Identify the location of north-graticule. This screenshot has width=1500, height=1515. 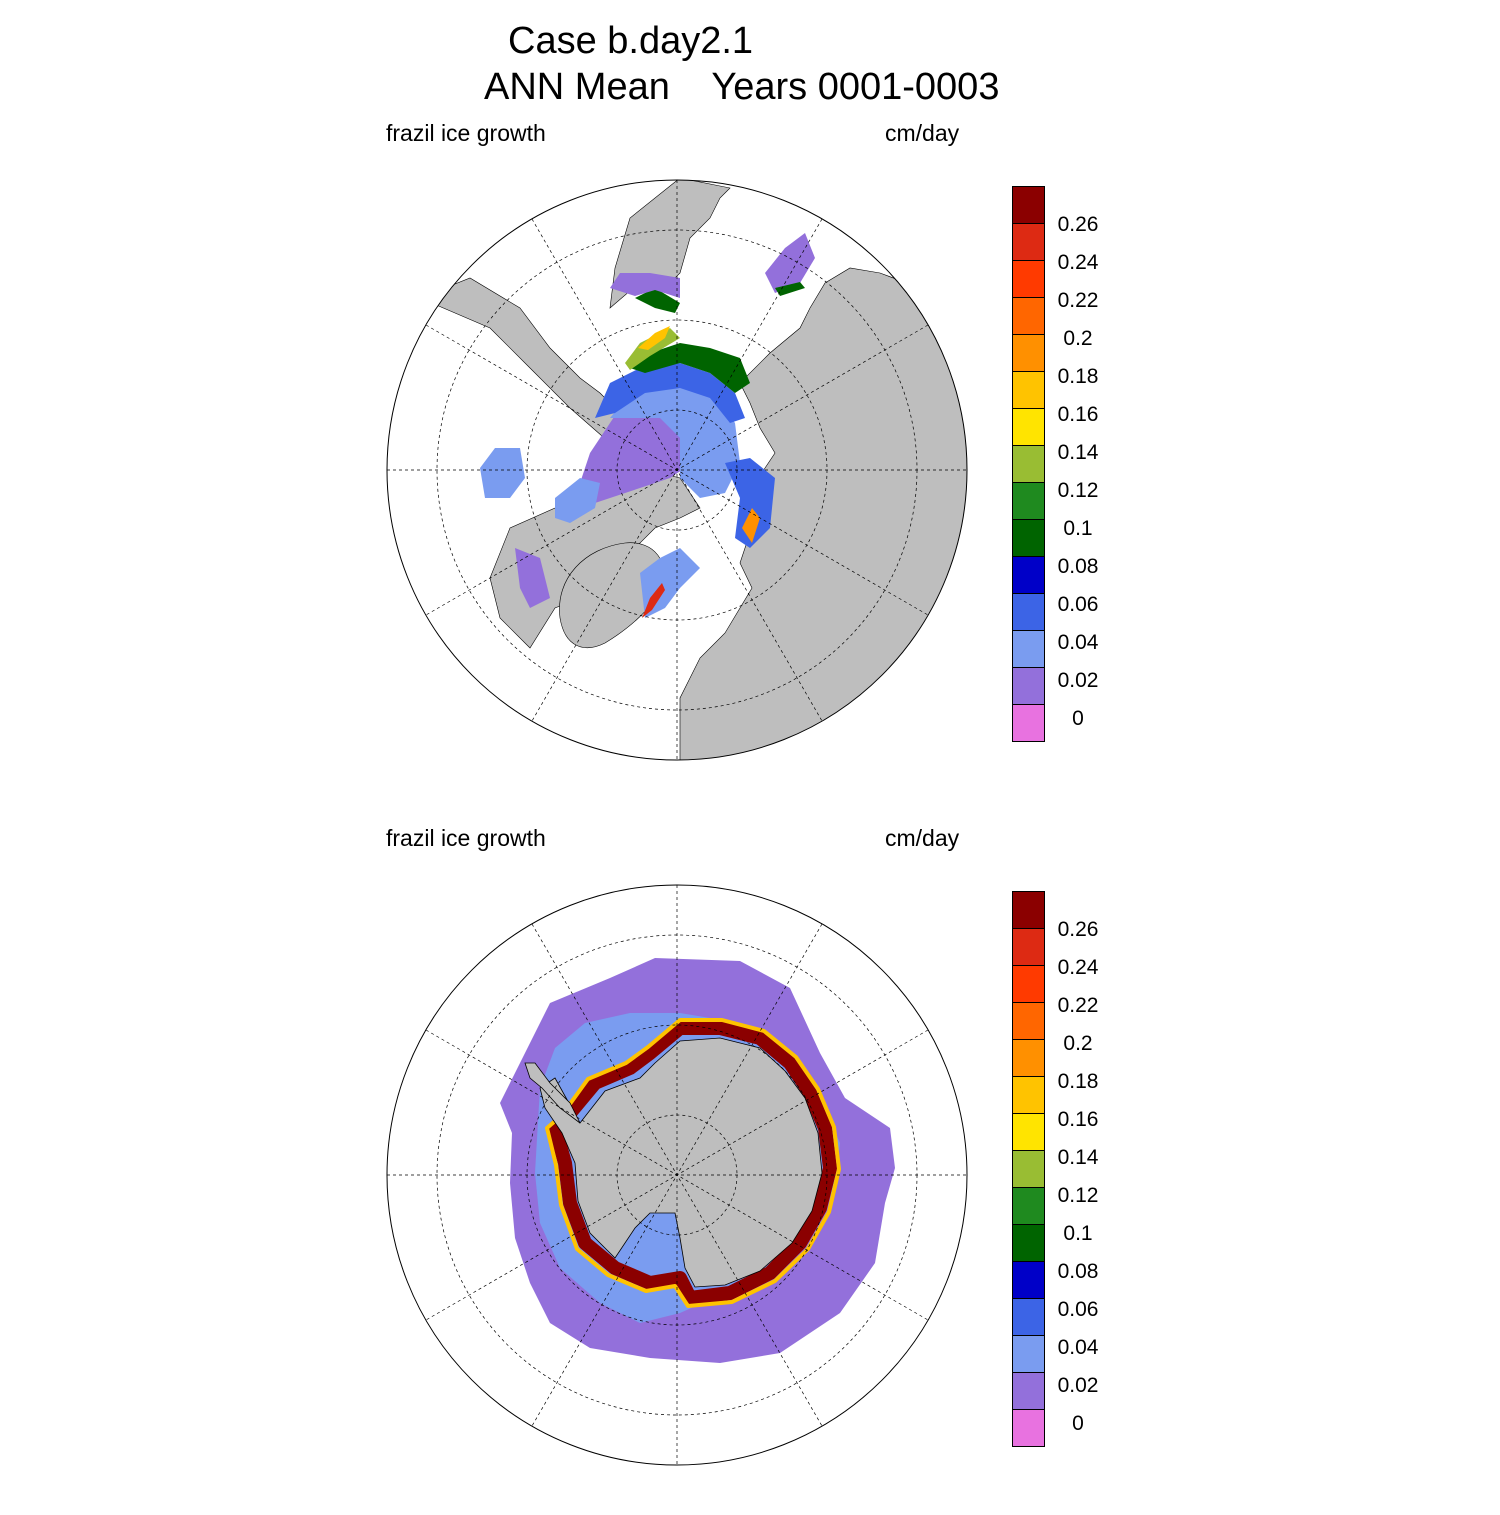
(677, 470).